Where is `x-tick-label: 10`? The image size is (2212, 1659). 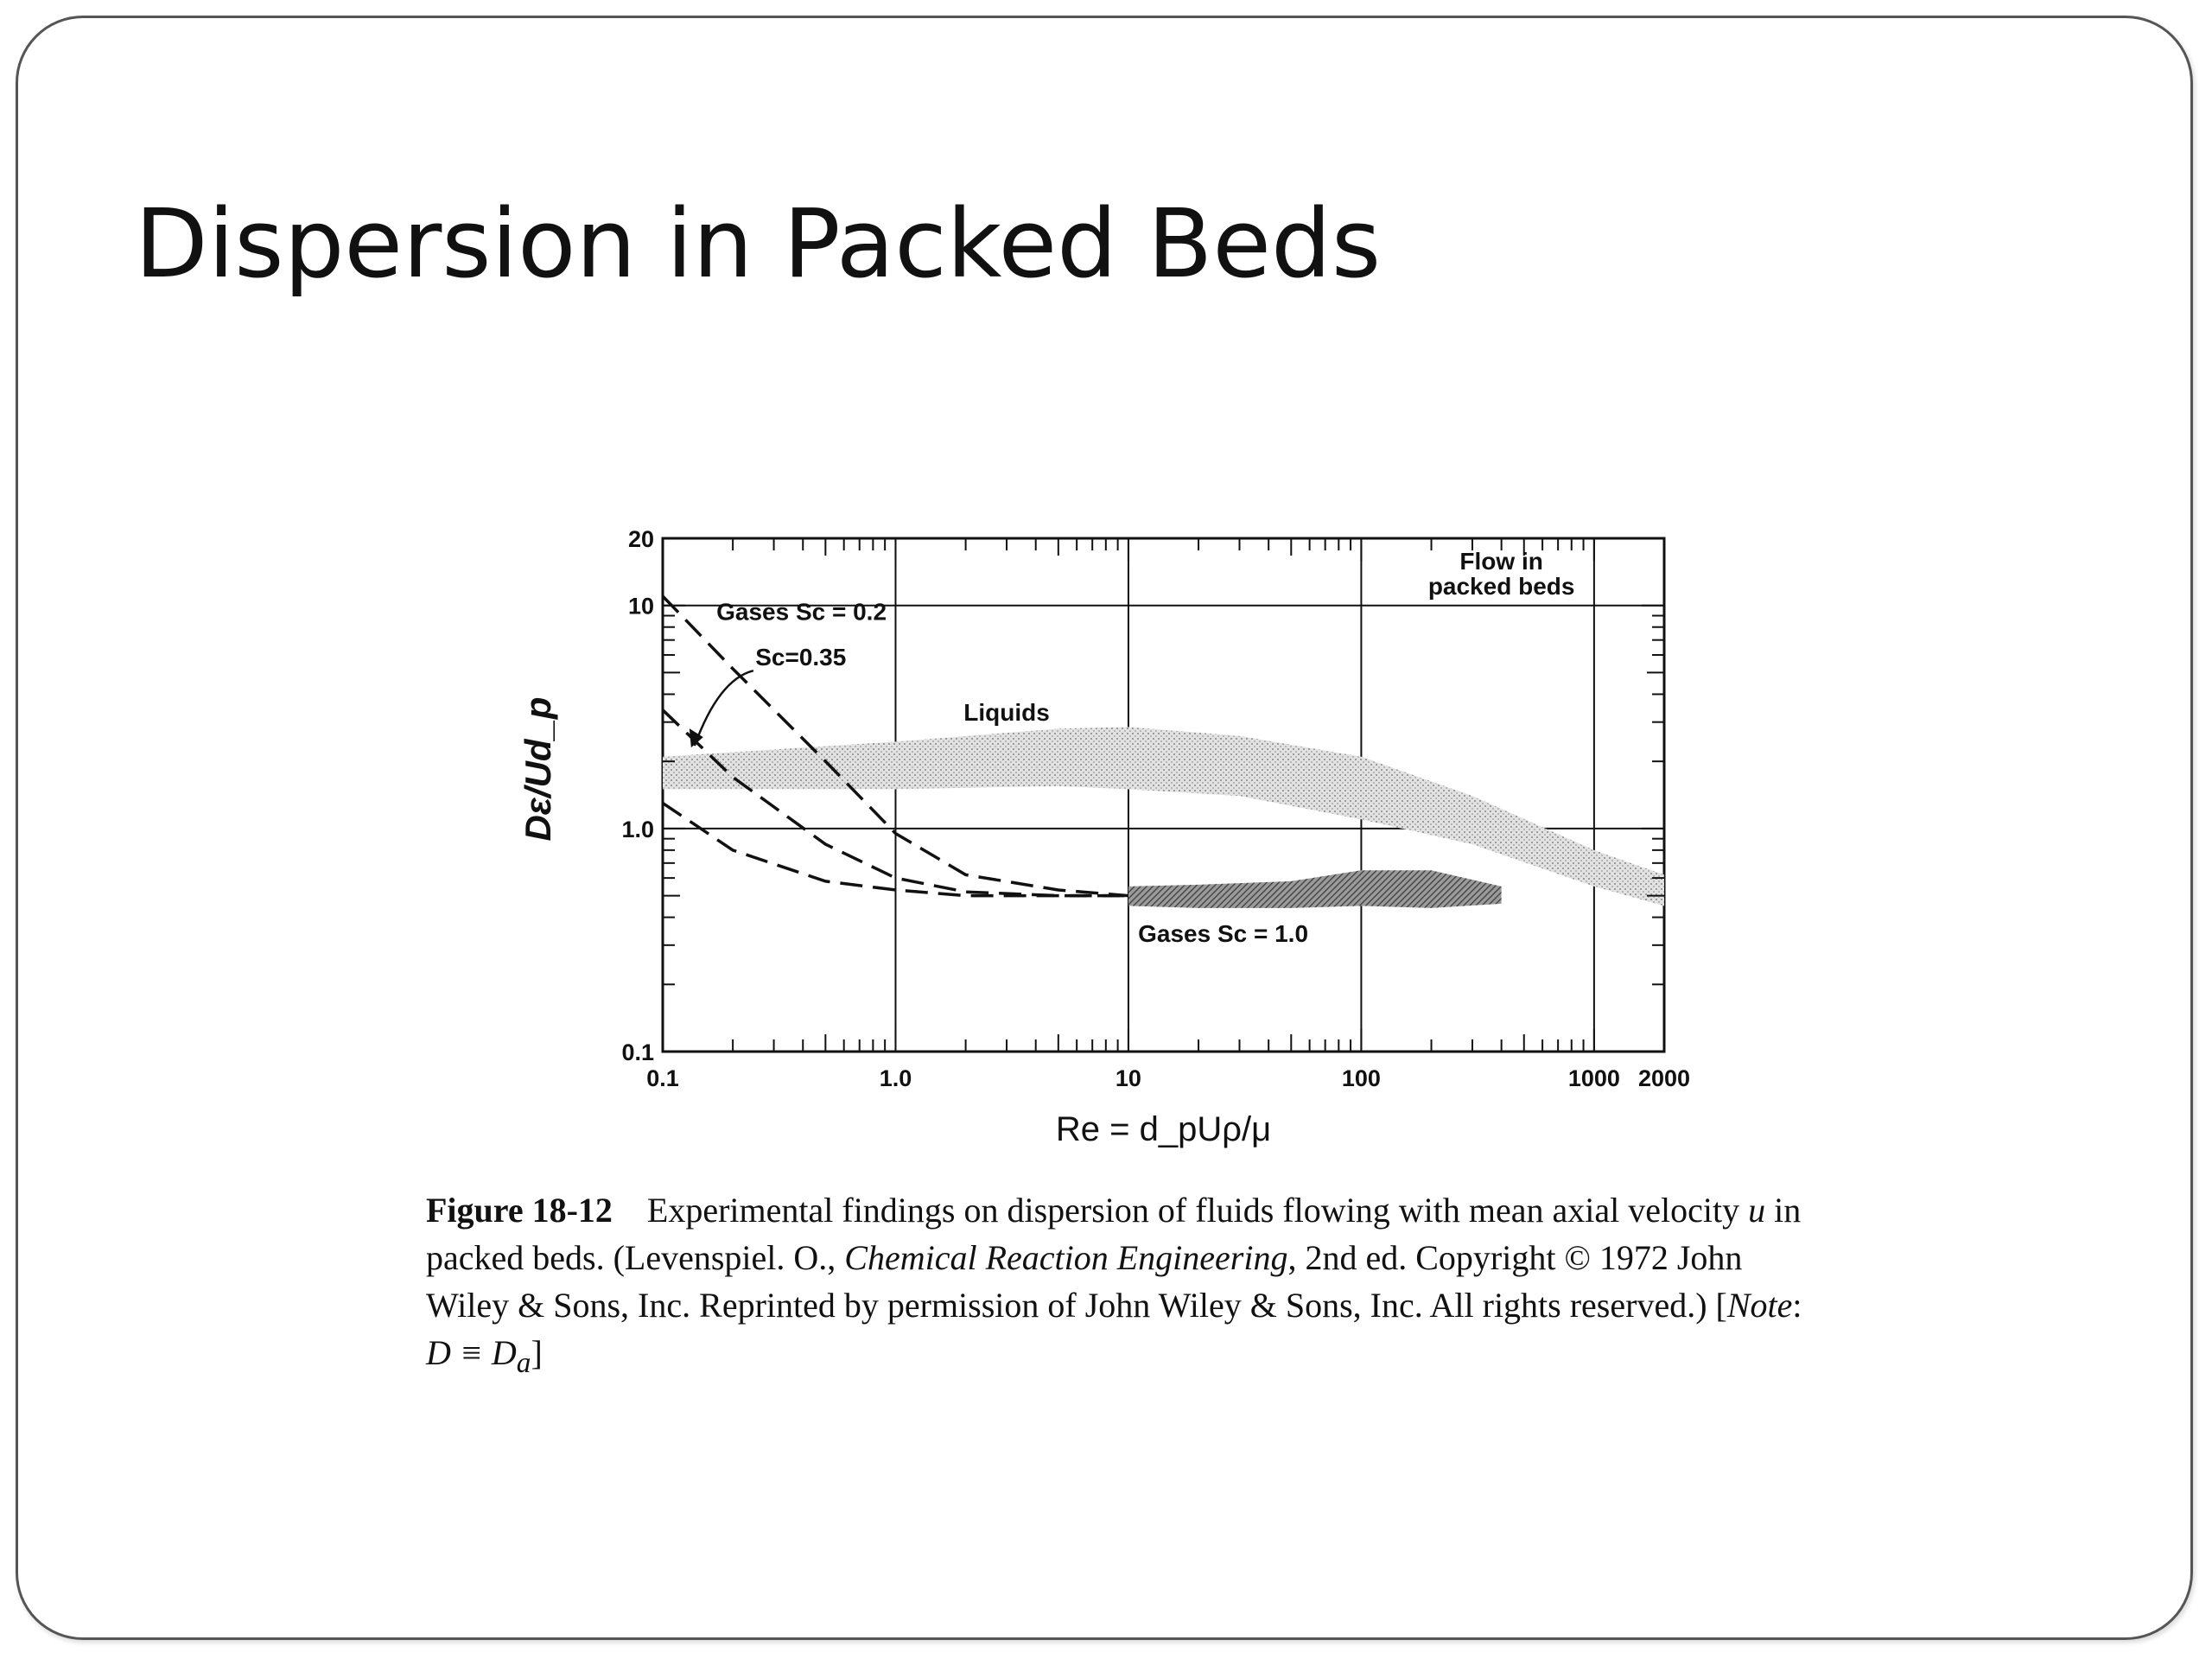
x-tick-label: 10 is located at coordinates (1128, 1078).